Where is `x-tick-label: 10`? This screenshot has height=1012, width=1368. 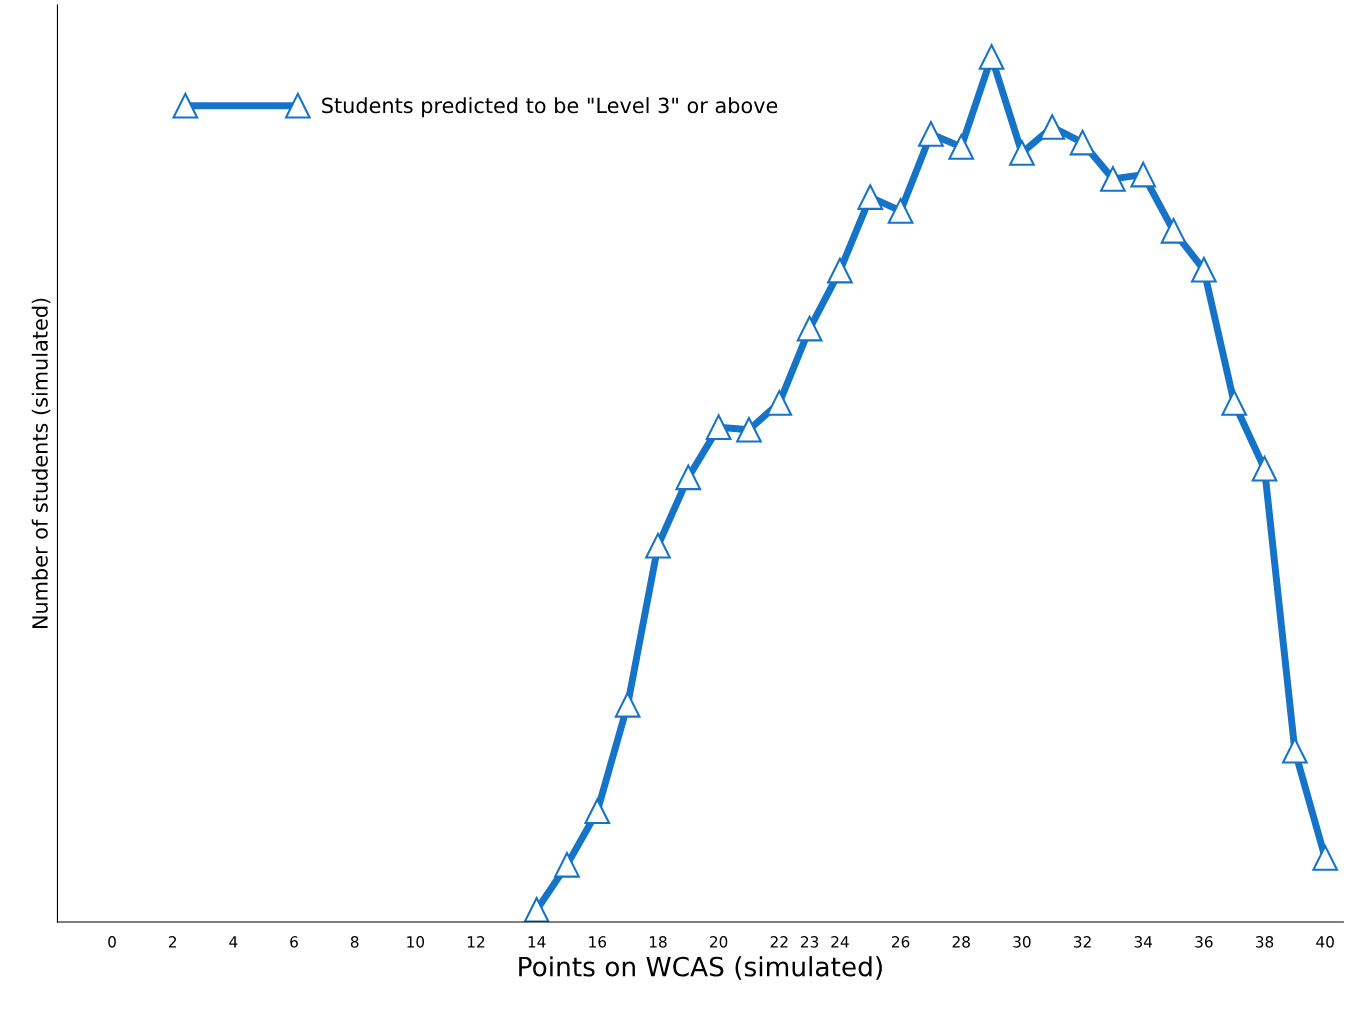
x-tick-label: 10 is located at coordinates (416, 942).